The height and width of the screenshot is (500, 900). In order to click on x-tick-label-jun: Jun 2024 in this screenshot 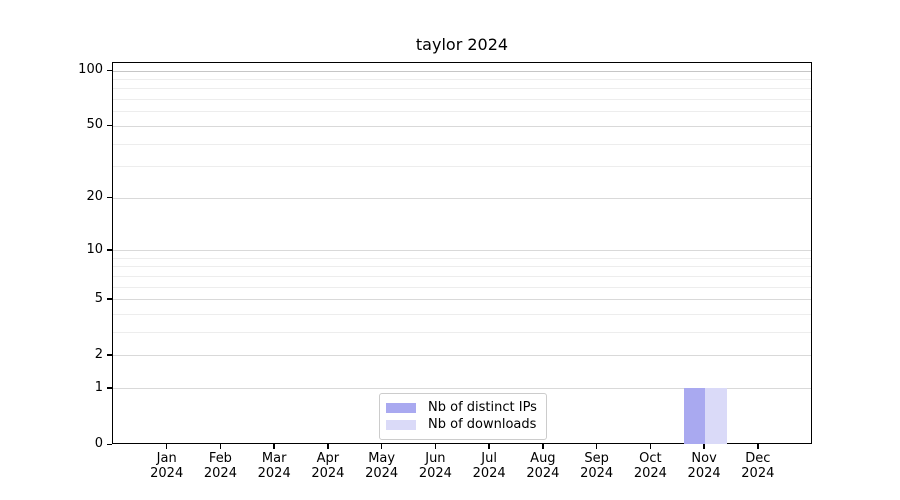, I will do `click(435, 466)`.